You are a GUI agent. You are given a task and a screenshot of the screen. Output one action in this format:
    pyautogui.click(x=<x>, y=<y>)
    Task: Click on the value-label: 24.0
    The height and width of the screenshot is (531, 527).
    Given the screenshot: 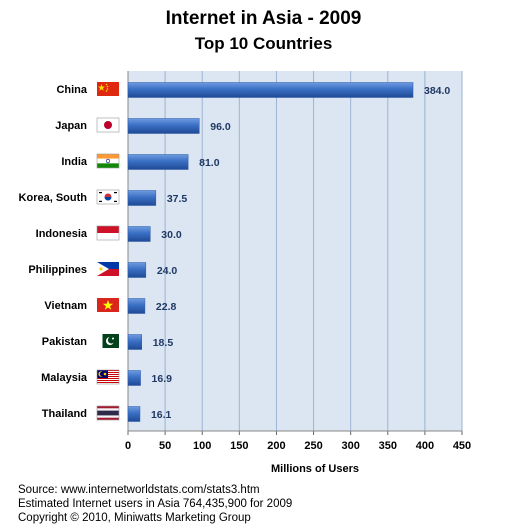 What is the action you would take?
    pyautogui.click(x=167, y=271)
    